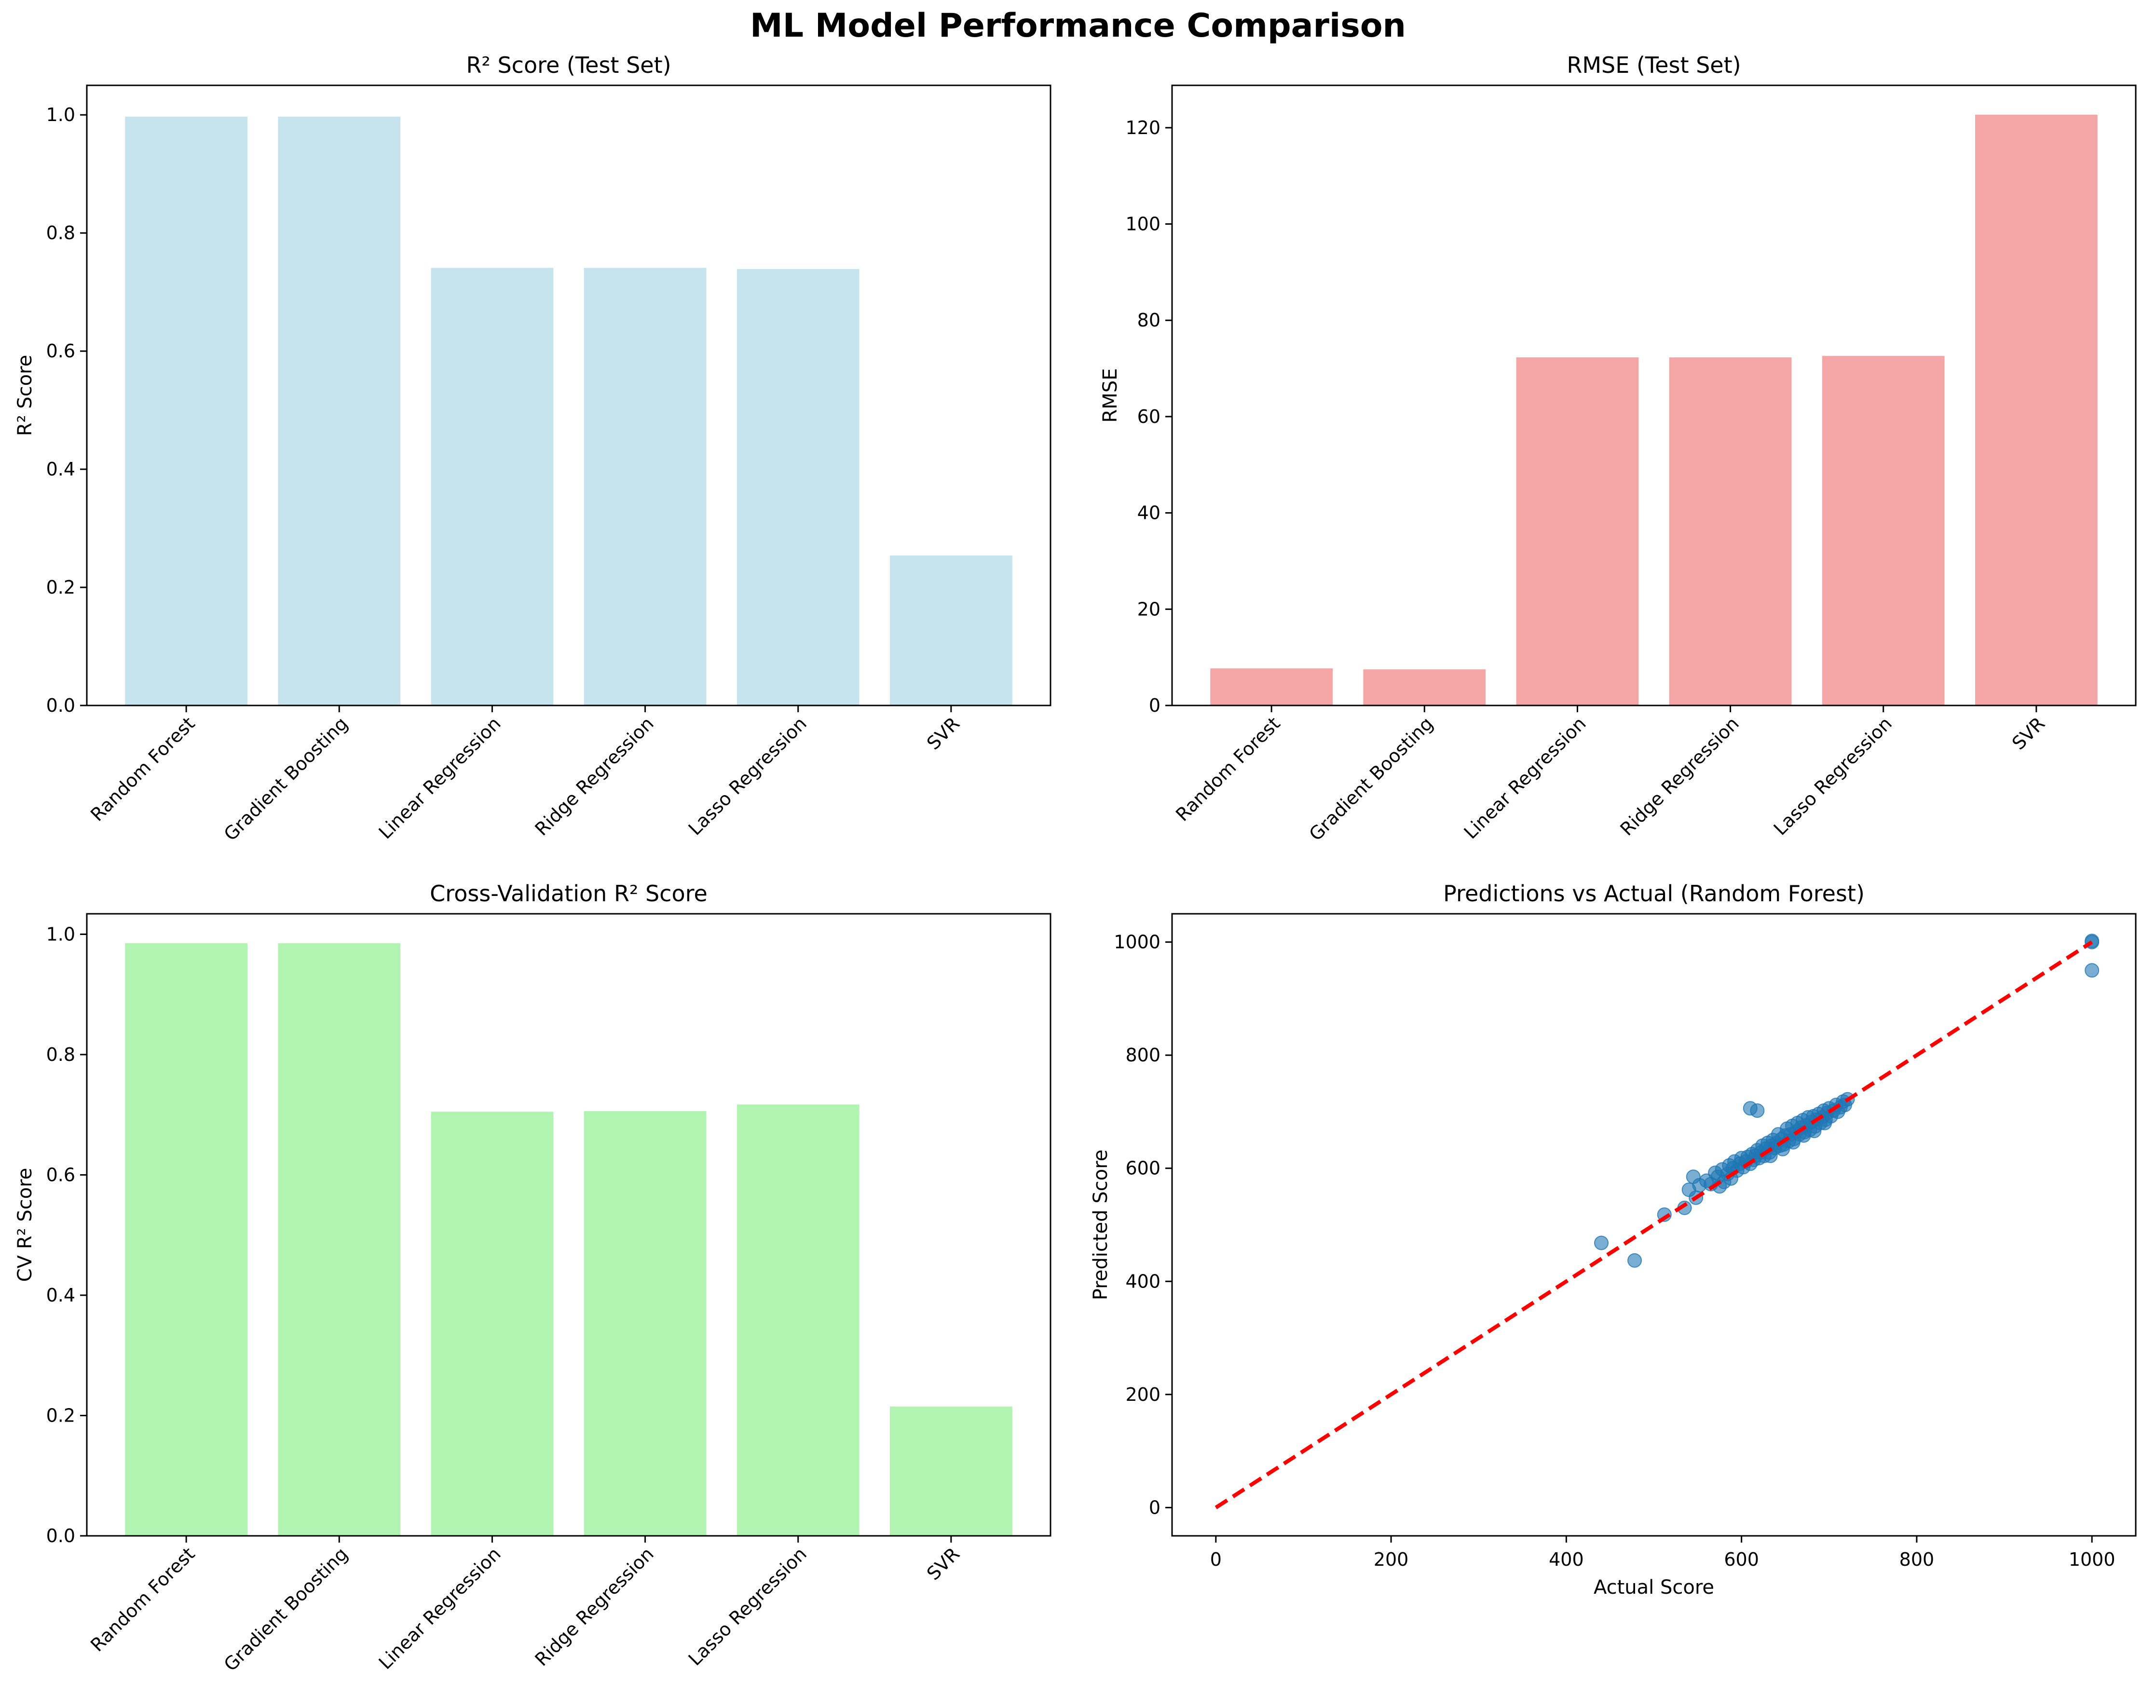 The width and height of the screenshot is (2156, 1708). What do you see at coordinates (1371, 779) in the screenshot?
I see `rmse-xtick-label: Gradient Boosting` at bounding box center [1371, 779].